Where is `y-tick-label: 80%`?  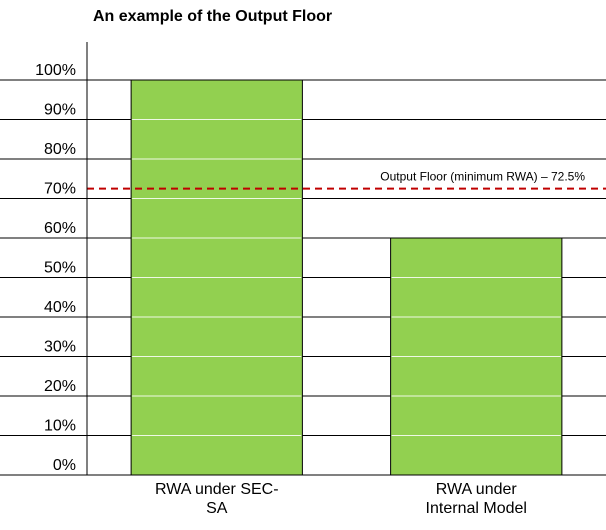
y-tick-label: 80% is located at coordinates (60, 149).